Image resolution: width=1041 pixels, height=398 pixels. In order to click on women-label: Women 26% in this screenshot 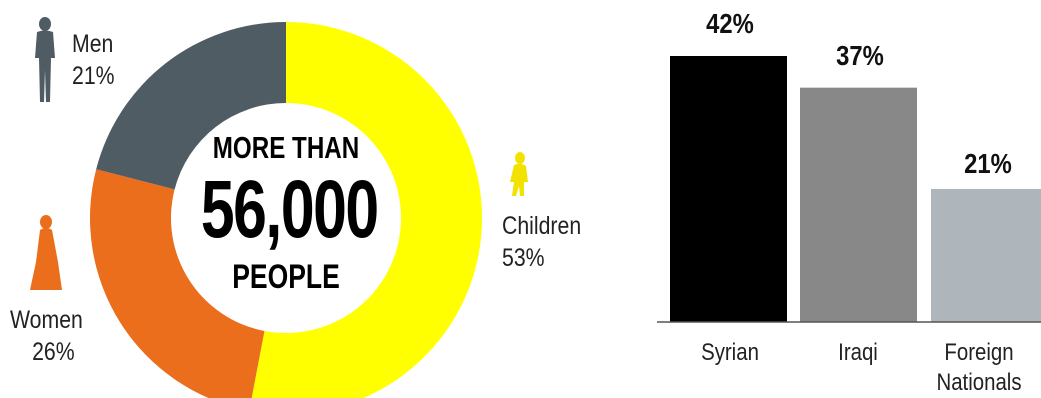, I will do `click(46, 336)`.